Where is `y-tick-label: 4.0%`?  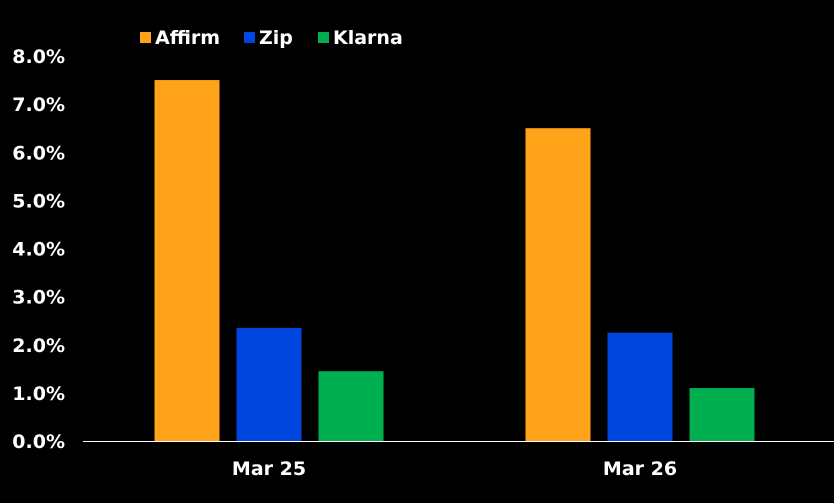 y-tick-label: 4.0% is located at coordinates (38, 250).